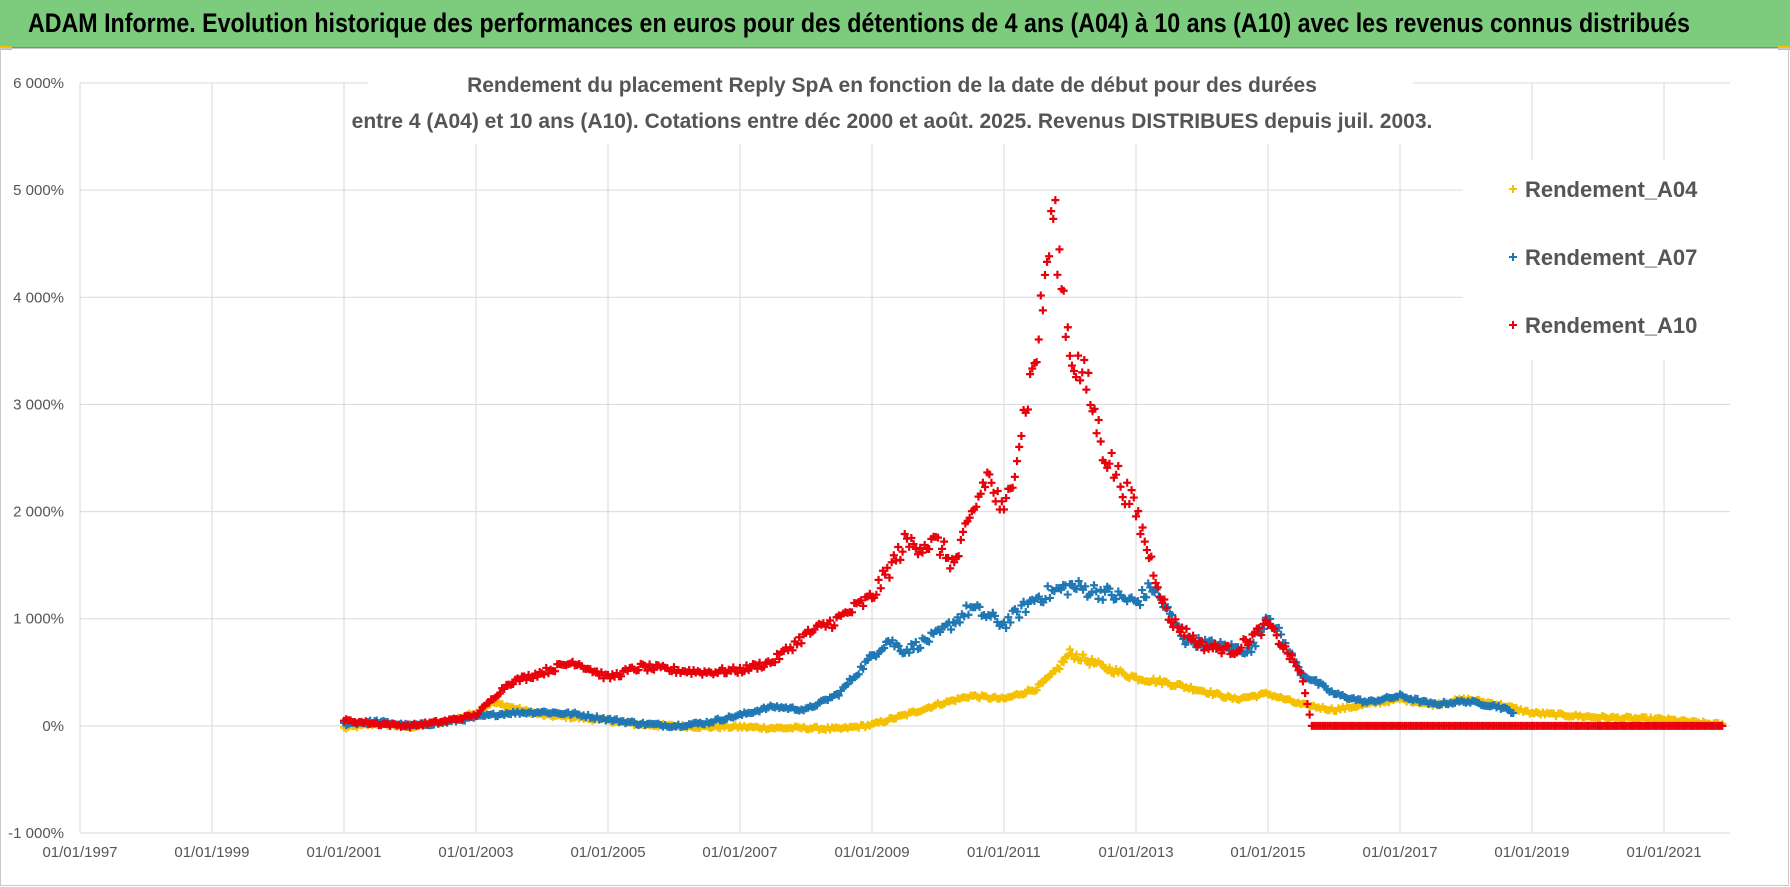 The width and height of the screenshot is (1790, 887). Describe the element at coordinates (1513, 189) in the screenshot. I see `legend-marker` at that location.